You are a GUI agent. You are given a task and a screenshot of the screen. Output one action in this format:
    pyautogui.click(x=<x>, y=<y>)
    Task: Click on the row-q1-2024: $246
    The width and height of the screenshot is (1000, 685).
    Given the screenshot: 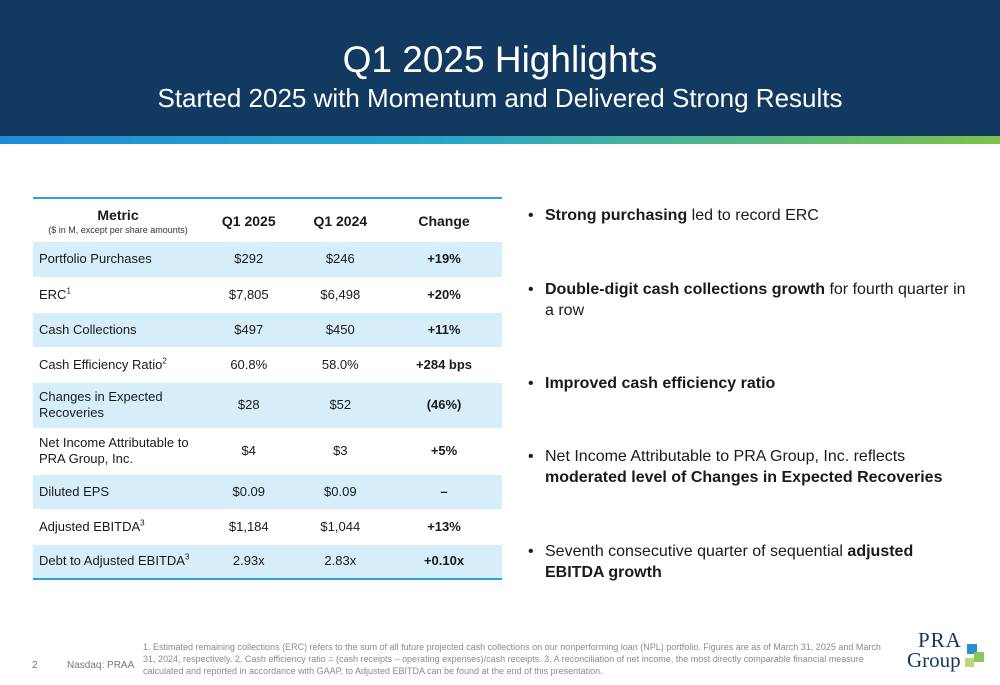 What is the action you would take?
    pyautogui.click(x=340, y=260)
    